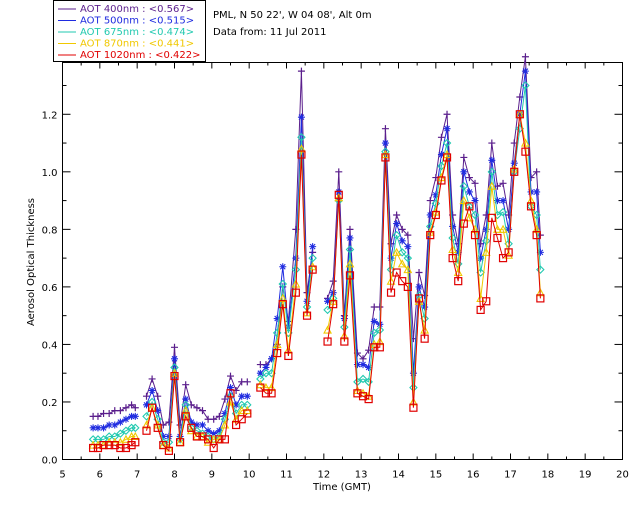 This screenshot has height=512, width=640. I want to click on x-tick-label: 13, so click(361, 475).